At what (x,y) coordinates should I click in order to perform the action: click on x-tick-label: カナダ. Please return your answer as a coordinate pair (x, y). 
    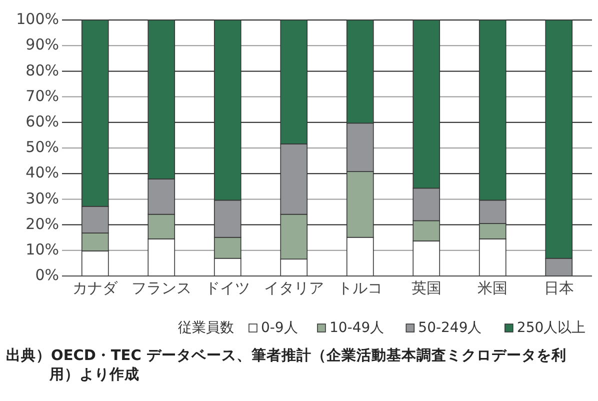
    Looking at the image, I should click on (95, 288).